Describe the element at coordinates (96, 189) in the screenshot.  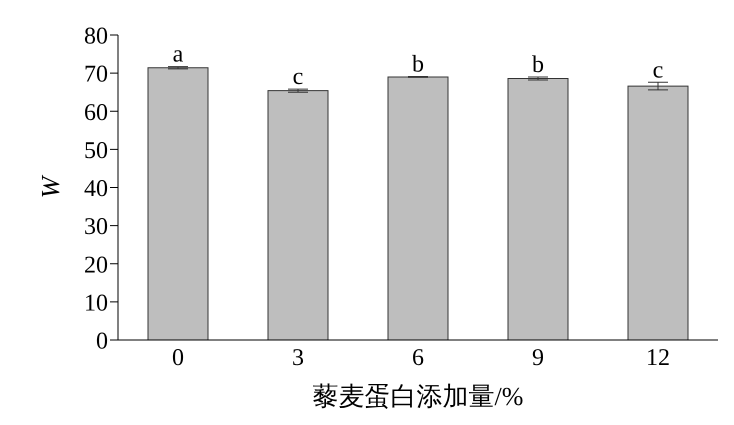
I see `y-tick-label: 40` at that location.